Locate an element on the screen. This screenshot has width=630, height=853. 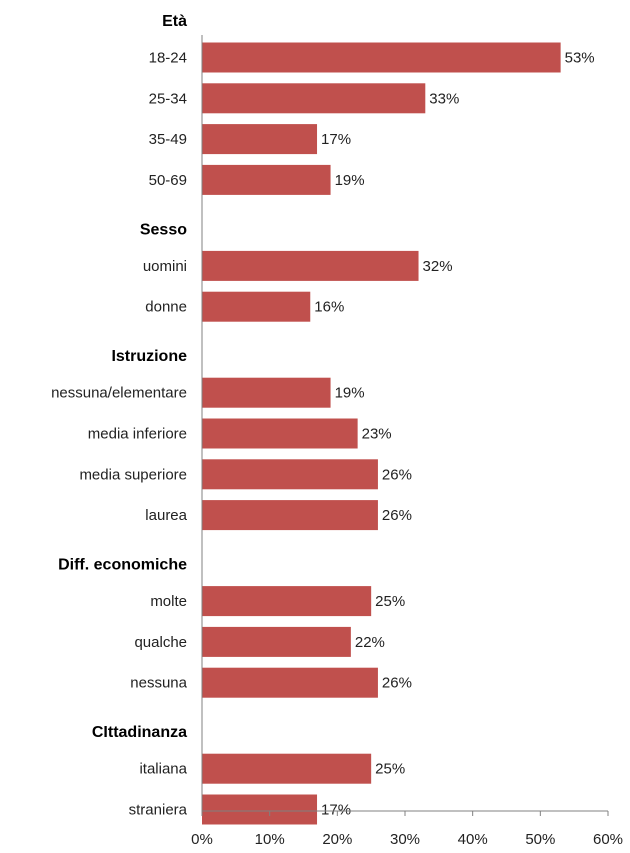
category-label: 35-49 is located at coordinates (168, 139).